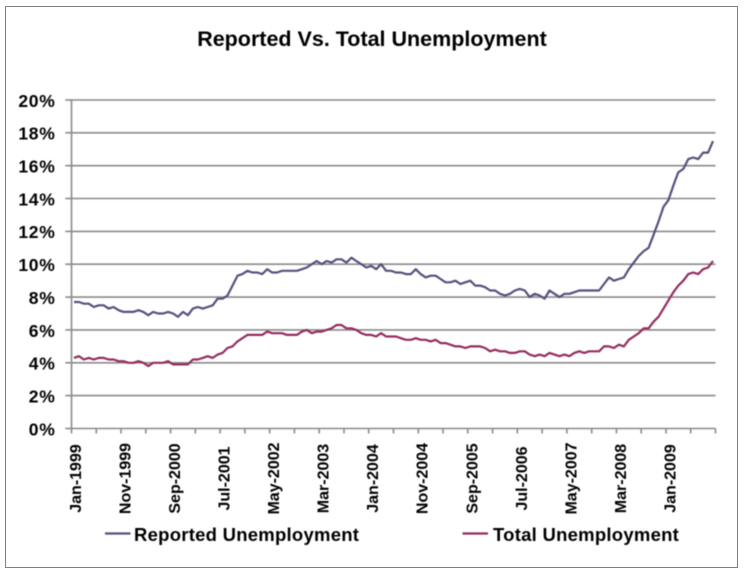 This screenshot has height=572, width=744. I want to click on svg-text: 12%, so click(36, 232).